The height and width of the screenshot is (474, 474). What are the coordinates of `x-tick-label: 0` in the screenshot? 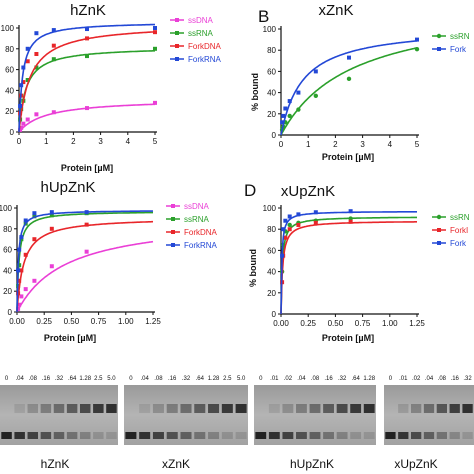 It's located at (19, 141).